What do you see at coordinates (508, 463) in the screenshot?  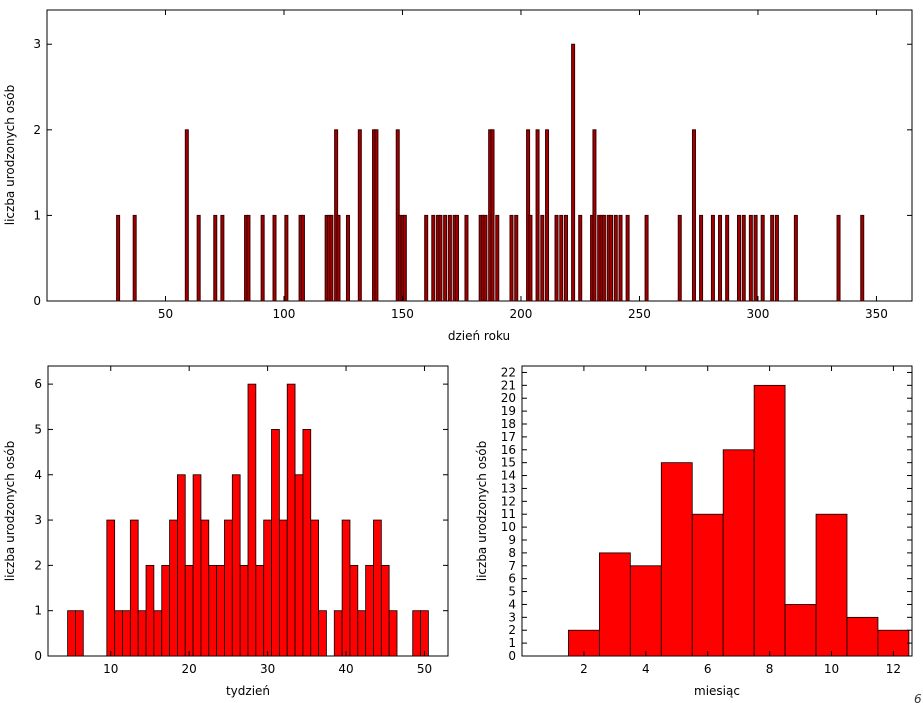 I see `ytick-label-month: 15` at bounding box center [508, 463].